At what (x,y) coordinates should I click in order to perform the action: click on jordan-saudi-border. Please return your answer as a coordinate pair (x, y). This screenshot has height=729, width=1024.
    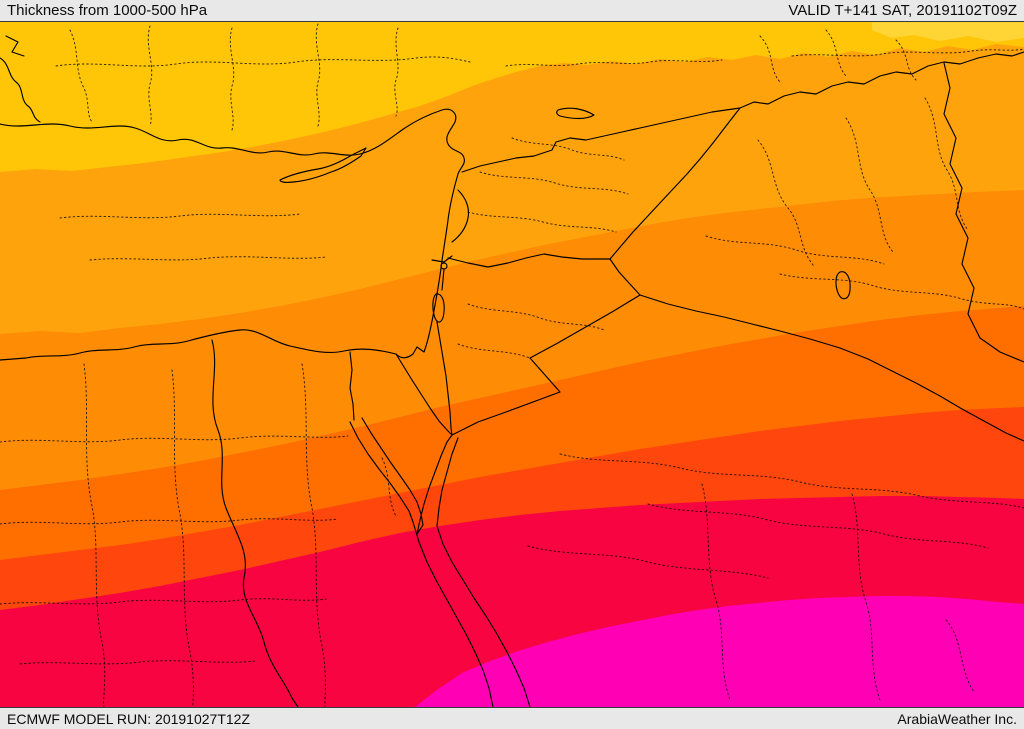
    Looking at the image, I should click on (546, 365).